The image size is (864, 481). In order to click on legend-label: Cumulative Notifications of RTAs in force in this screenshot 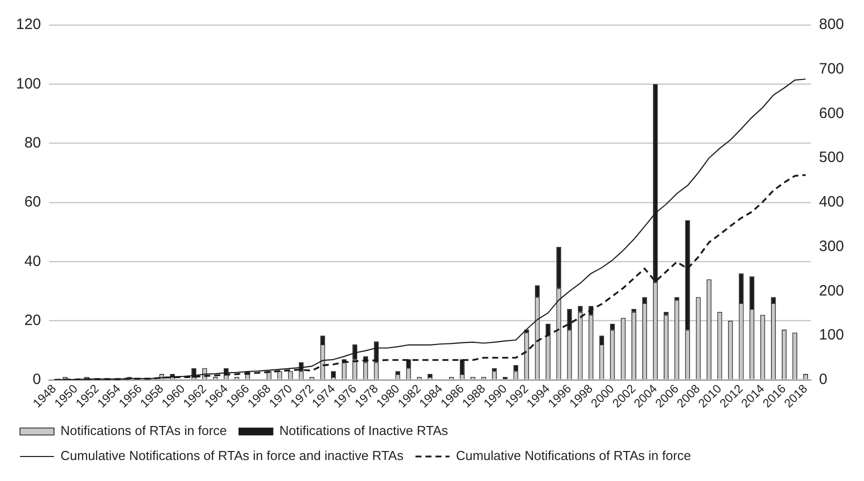, I will do `click(574, 456)`.